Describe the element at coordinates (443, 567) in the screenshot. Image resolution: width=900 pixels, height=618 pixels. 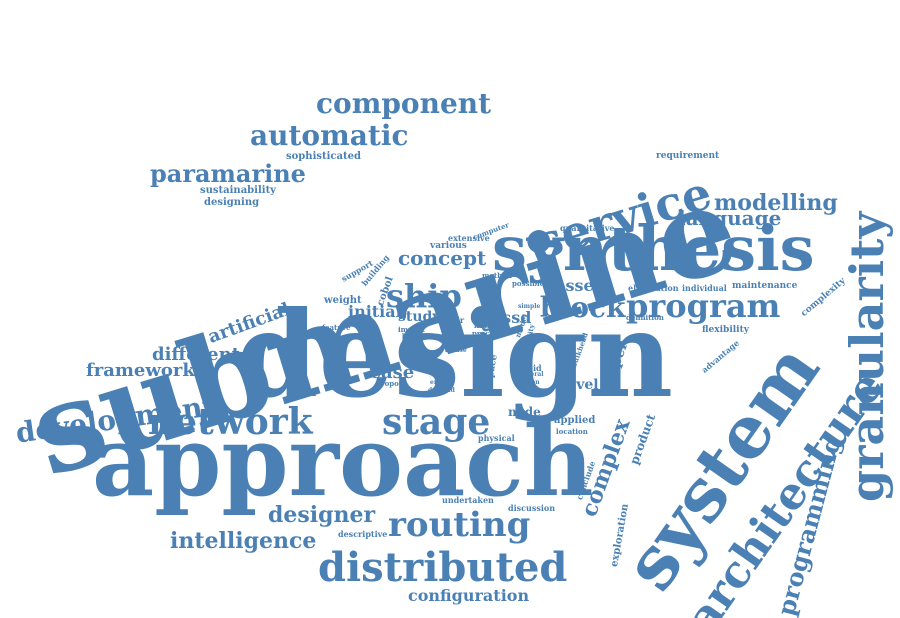
I see `word-distributed: distributed` at that location.